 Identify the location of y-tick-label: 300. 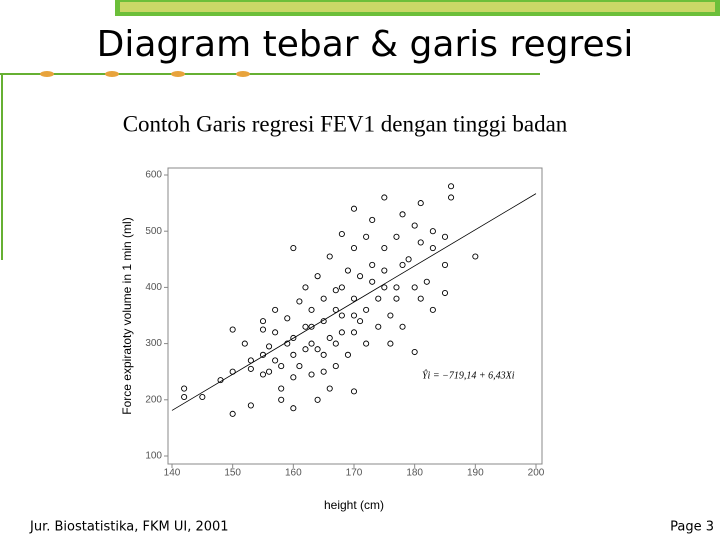
(153, 343).